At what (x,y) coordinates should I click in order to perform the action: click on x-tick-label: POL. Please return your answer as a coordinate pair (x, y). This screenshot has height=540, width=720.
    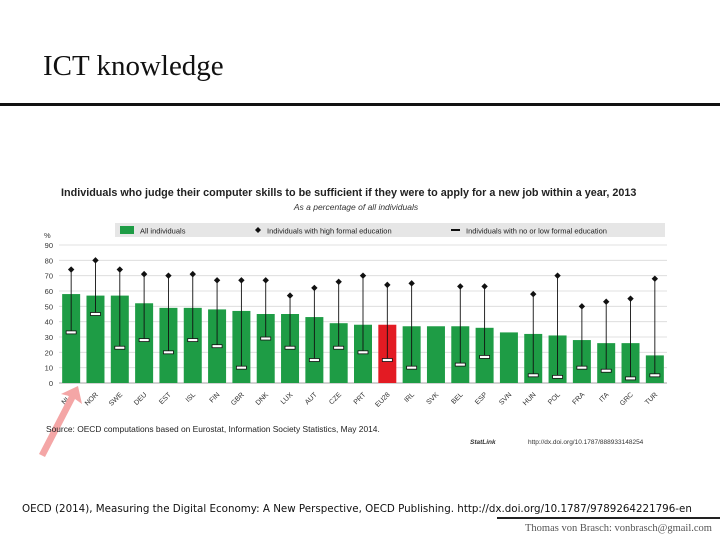
    Looking at the image, I should click on (554, 398).